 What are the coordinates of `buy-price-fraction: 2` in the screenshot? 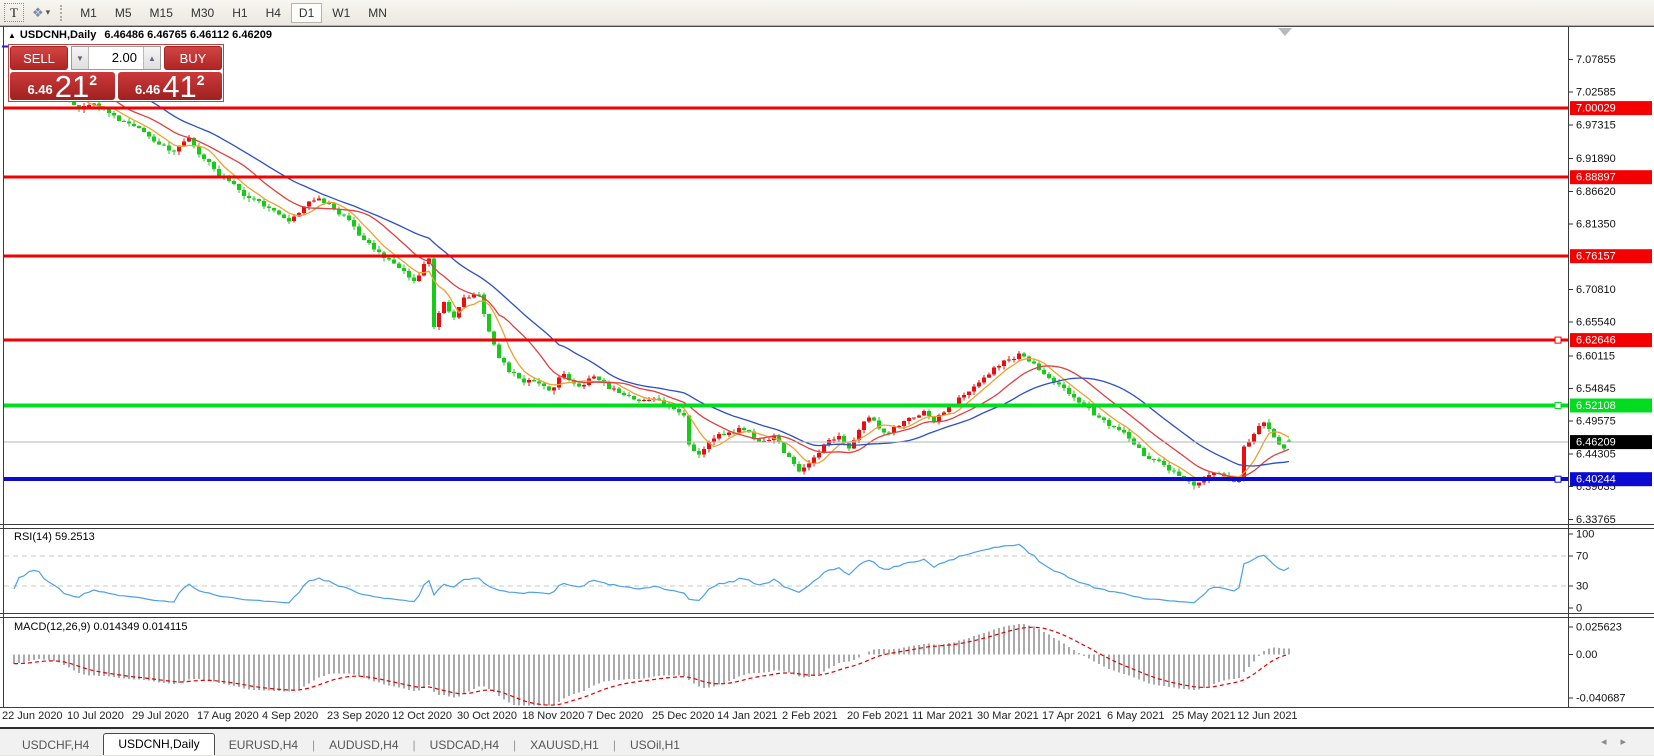 It's located at (200, 80).